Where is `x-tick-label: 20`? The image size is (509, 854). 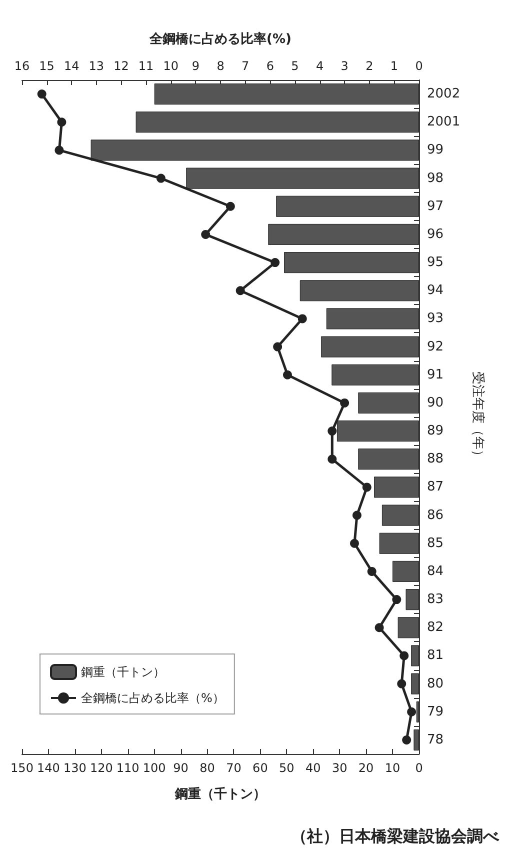
x-tick-label: 20 is located at coordinates (366, 768).